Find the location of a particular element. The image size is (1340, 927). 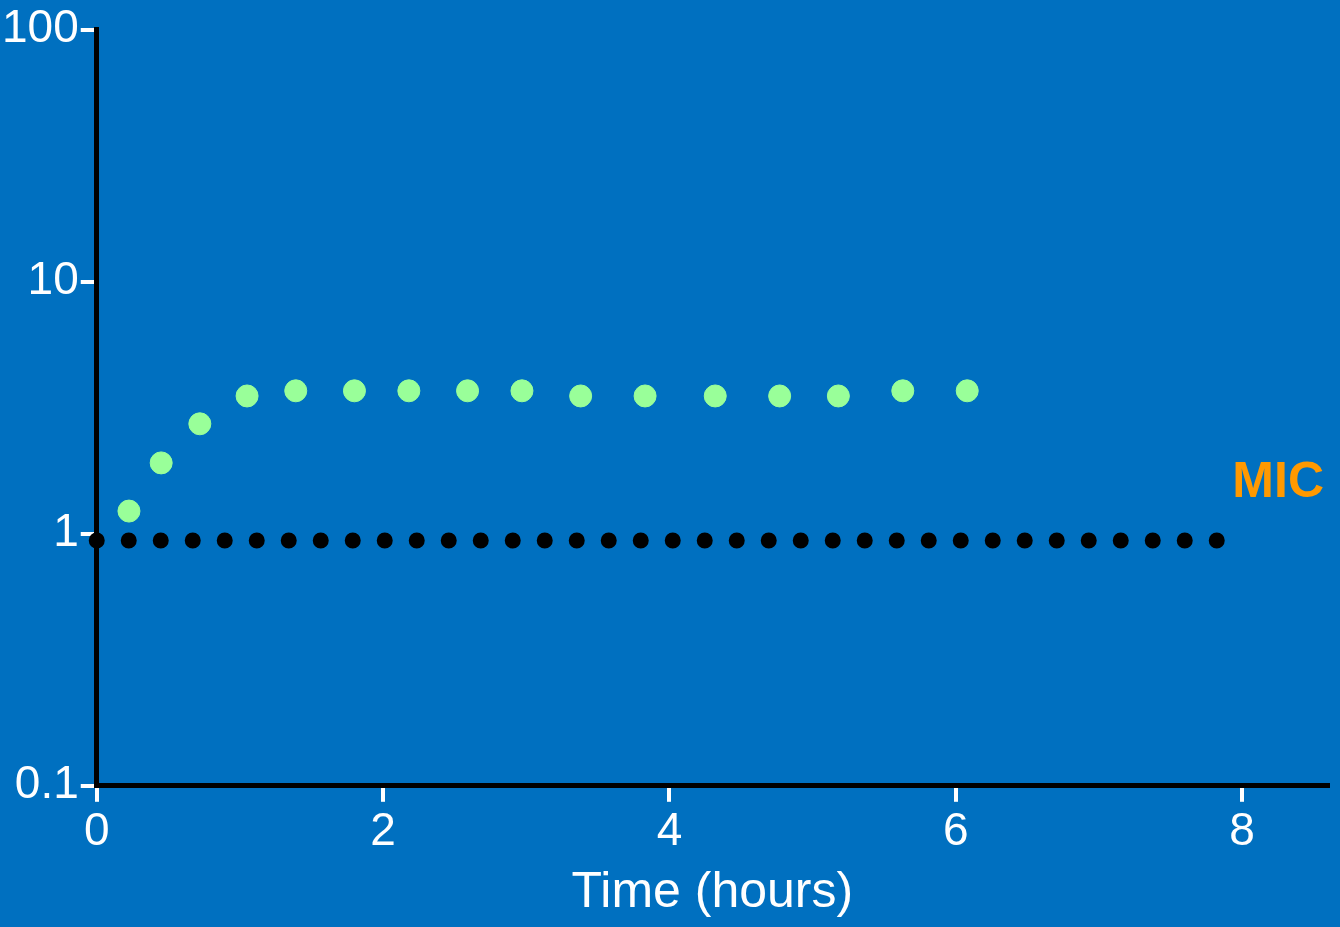

x-tick-label: 4 is located at coordinates (669, 829).